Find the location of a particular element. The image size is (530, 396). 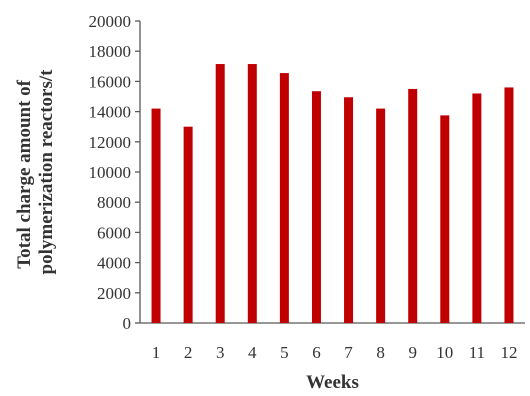

y-tick-label: 0 is located at coordinates (127, 323).